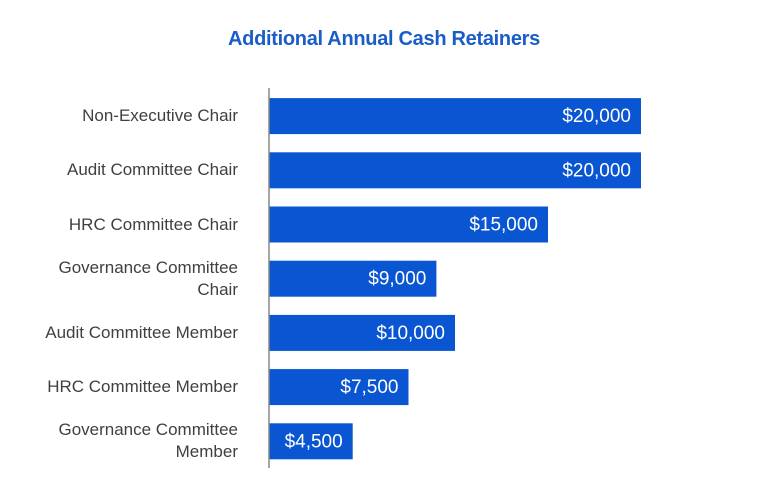 The height and width of the screenshot is (498, 768). I want to click on category-label: Audit Committee Chair, so click(152, 170).